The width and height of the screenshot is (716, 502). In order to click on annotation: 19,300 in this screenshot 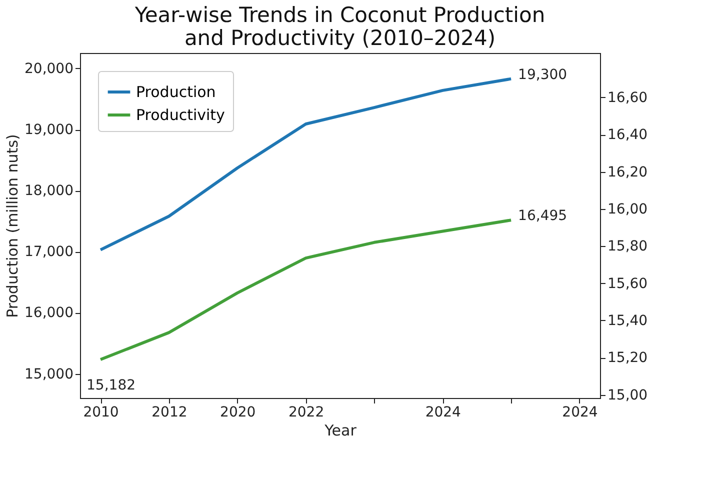, I will do `click(543, 74)`.